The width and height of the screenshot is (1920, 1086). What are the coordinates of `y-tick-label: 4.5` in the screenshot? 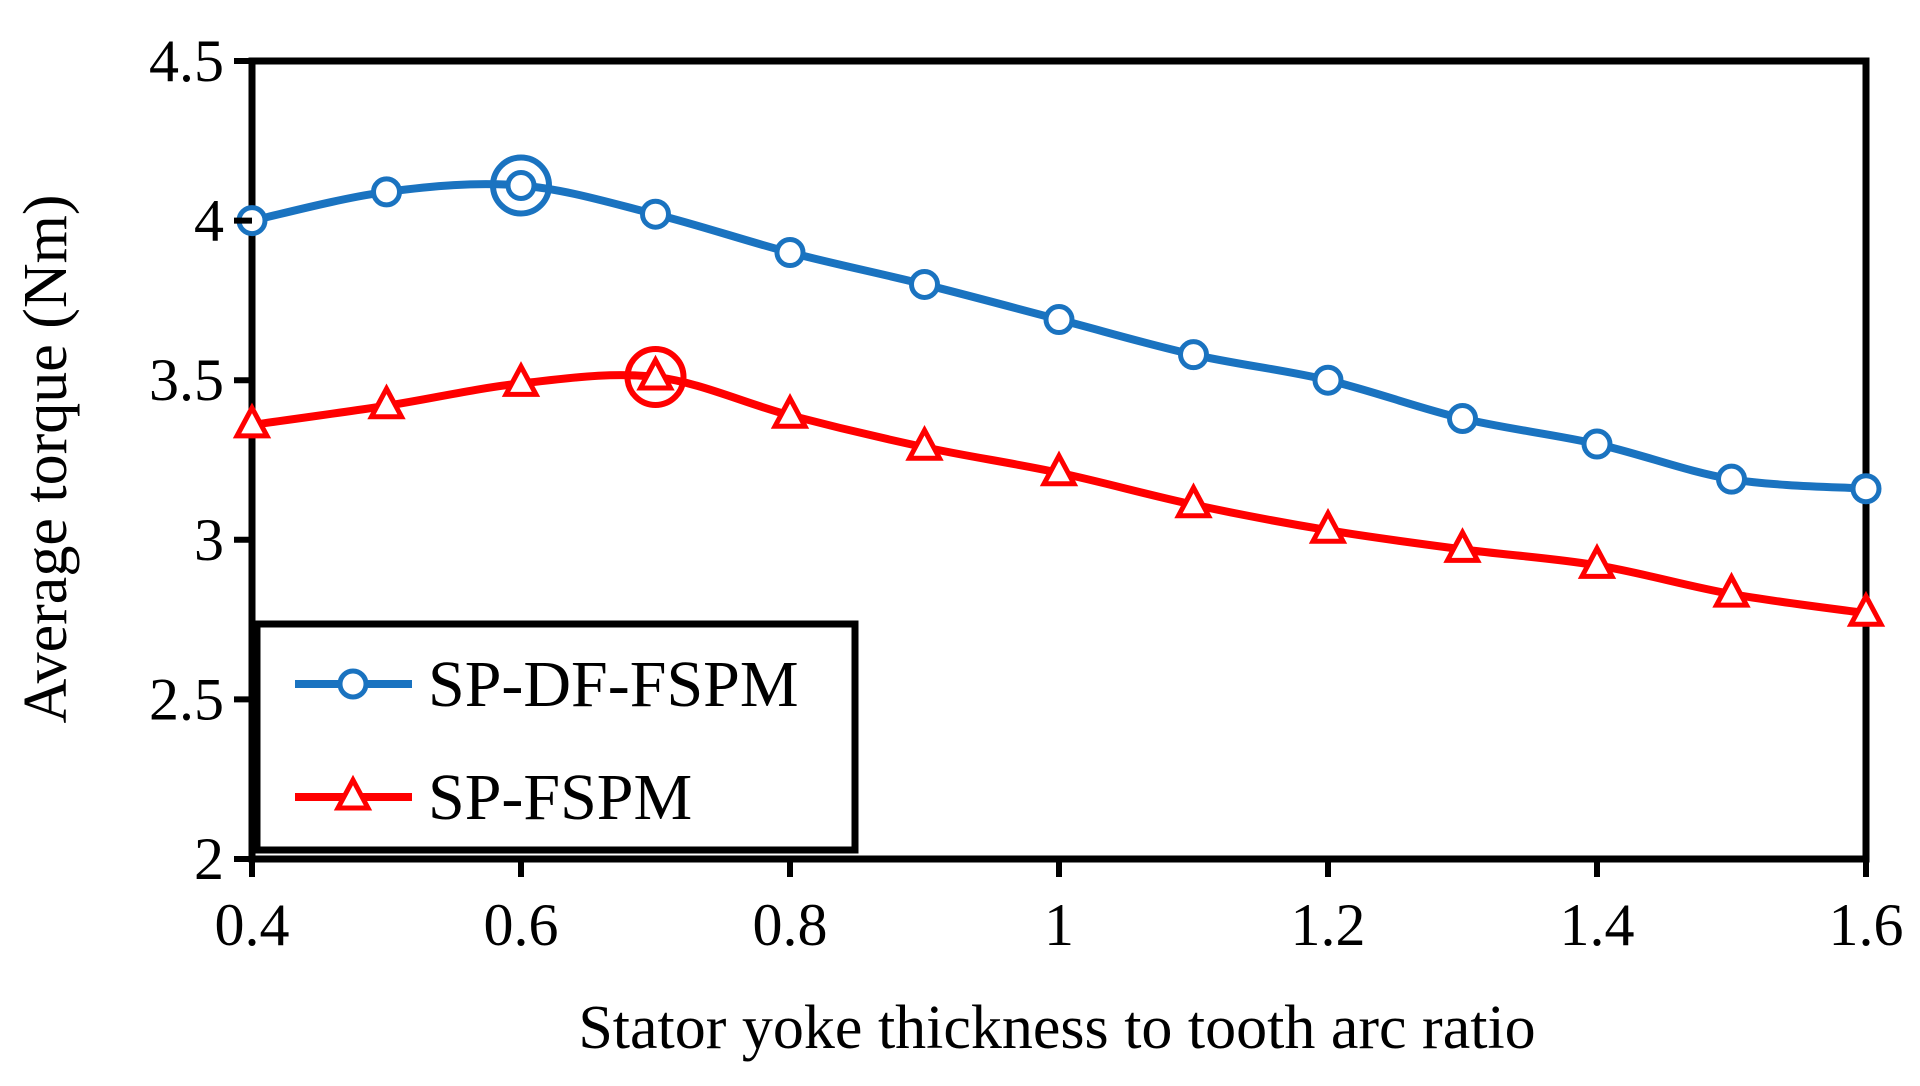 It's located at (186, 61).